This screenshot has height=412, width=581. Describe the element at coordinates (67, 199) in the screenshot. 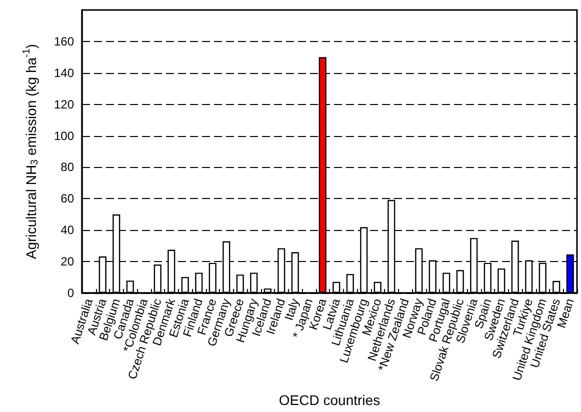

I see `y-tick-label: 60` at that location.